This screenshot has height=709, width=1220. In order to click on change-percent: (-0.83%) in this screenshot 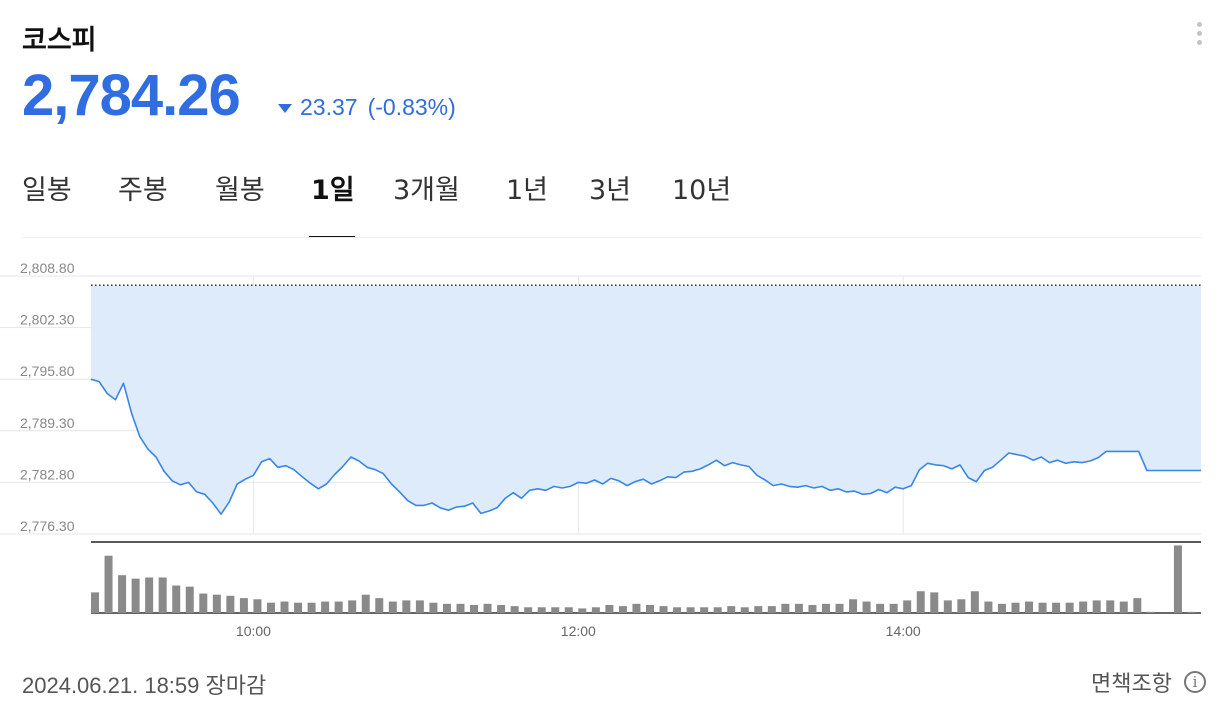, I will do `click(411, 107)`.